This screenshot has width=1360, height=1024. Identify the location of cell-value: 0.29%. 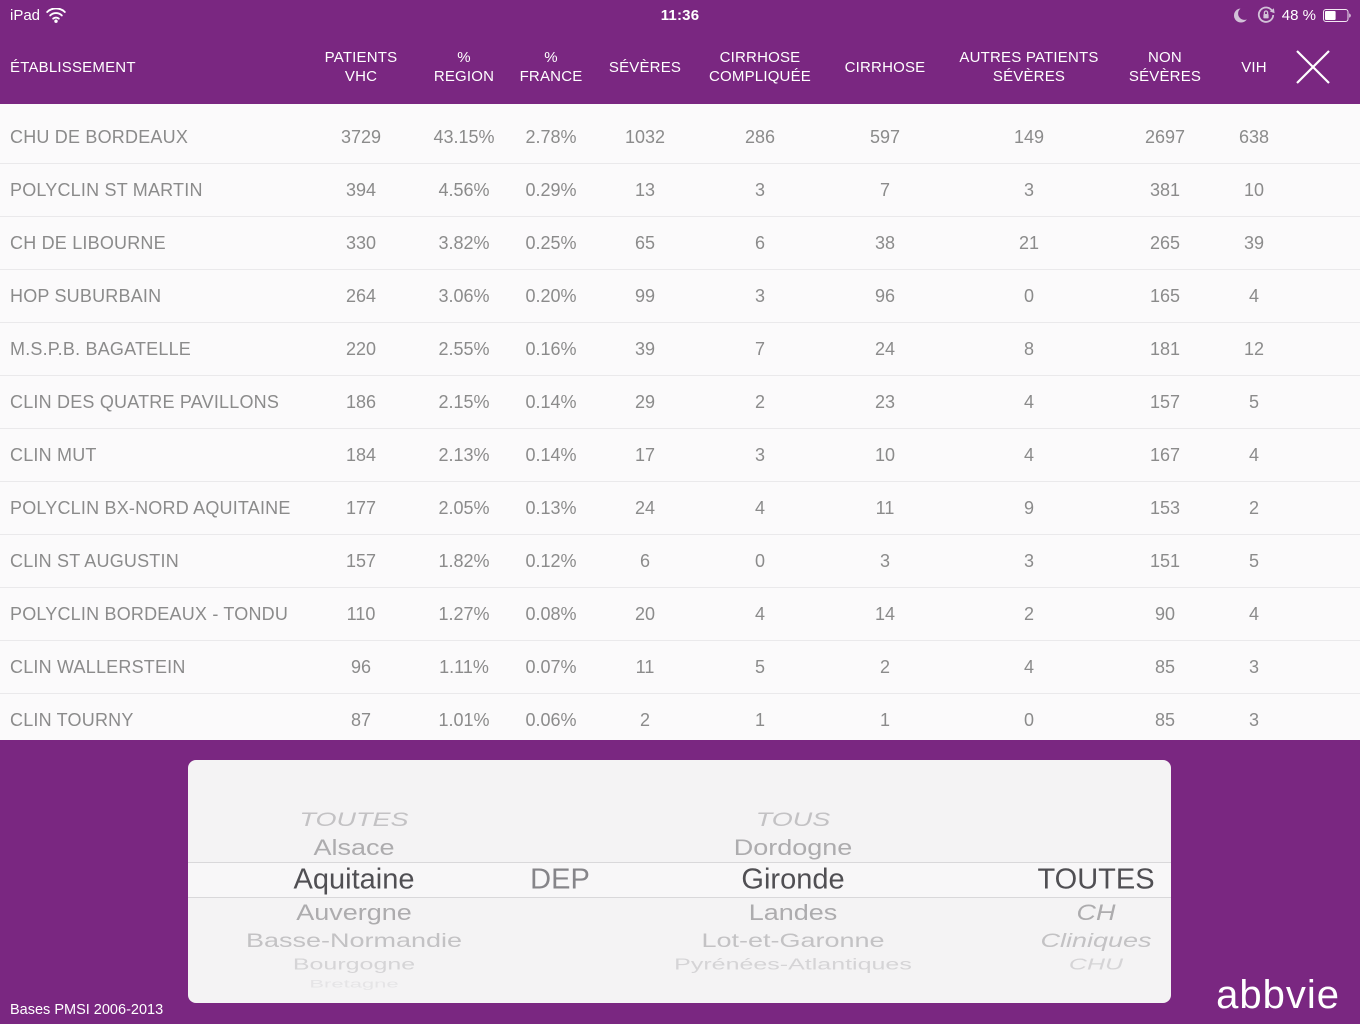
(551, 189).